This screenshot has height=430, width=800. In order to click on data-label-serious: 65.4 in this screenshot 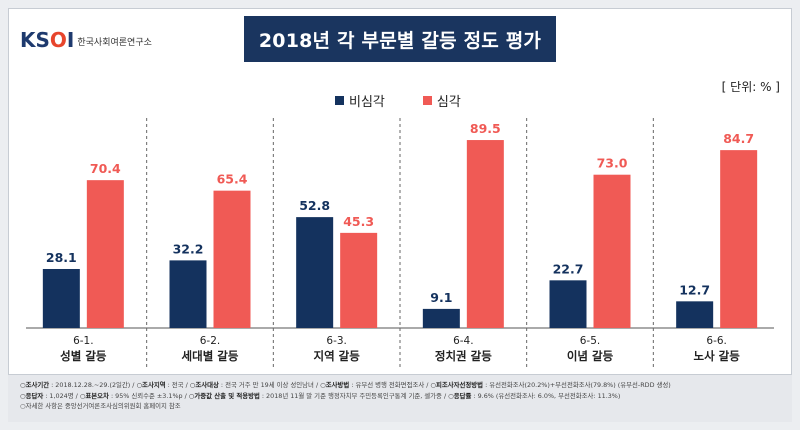, I will do `click(232, 179)`.